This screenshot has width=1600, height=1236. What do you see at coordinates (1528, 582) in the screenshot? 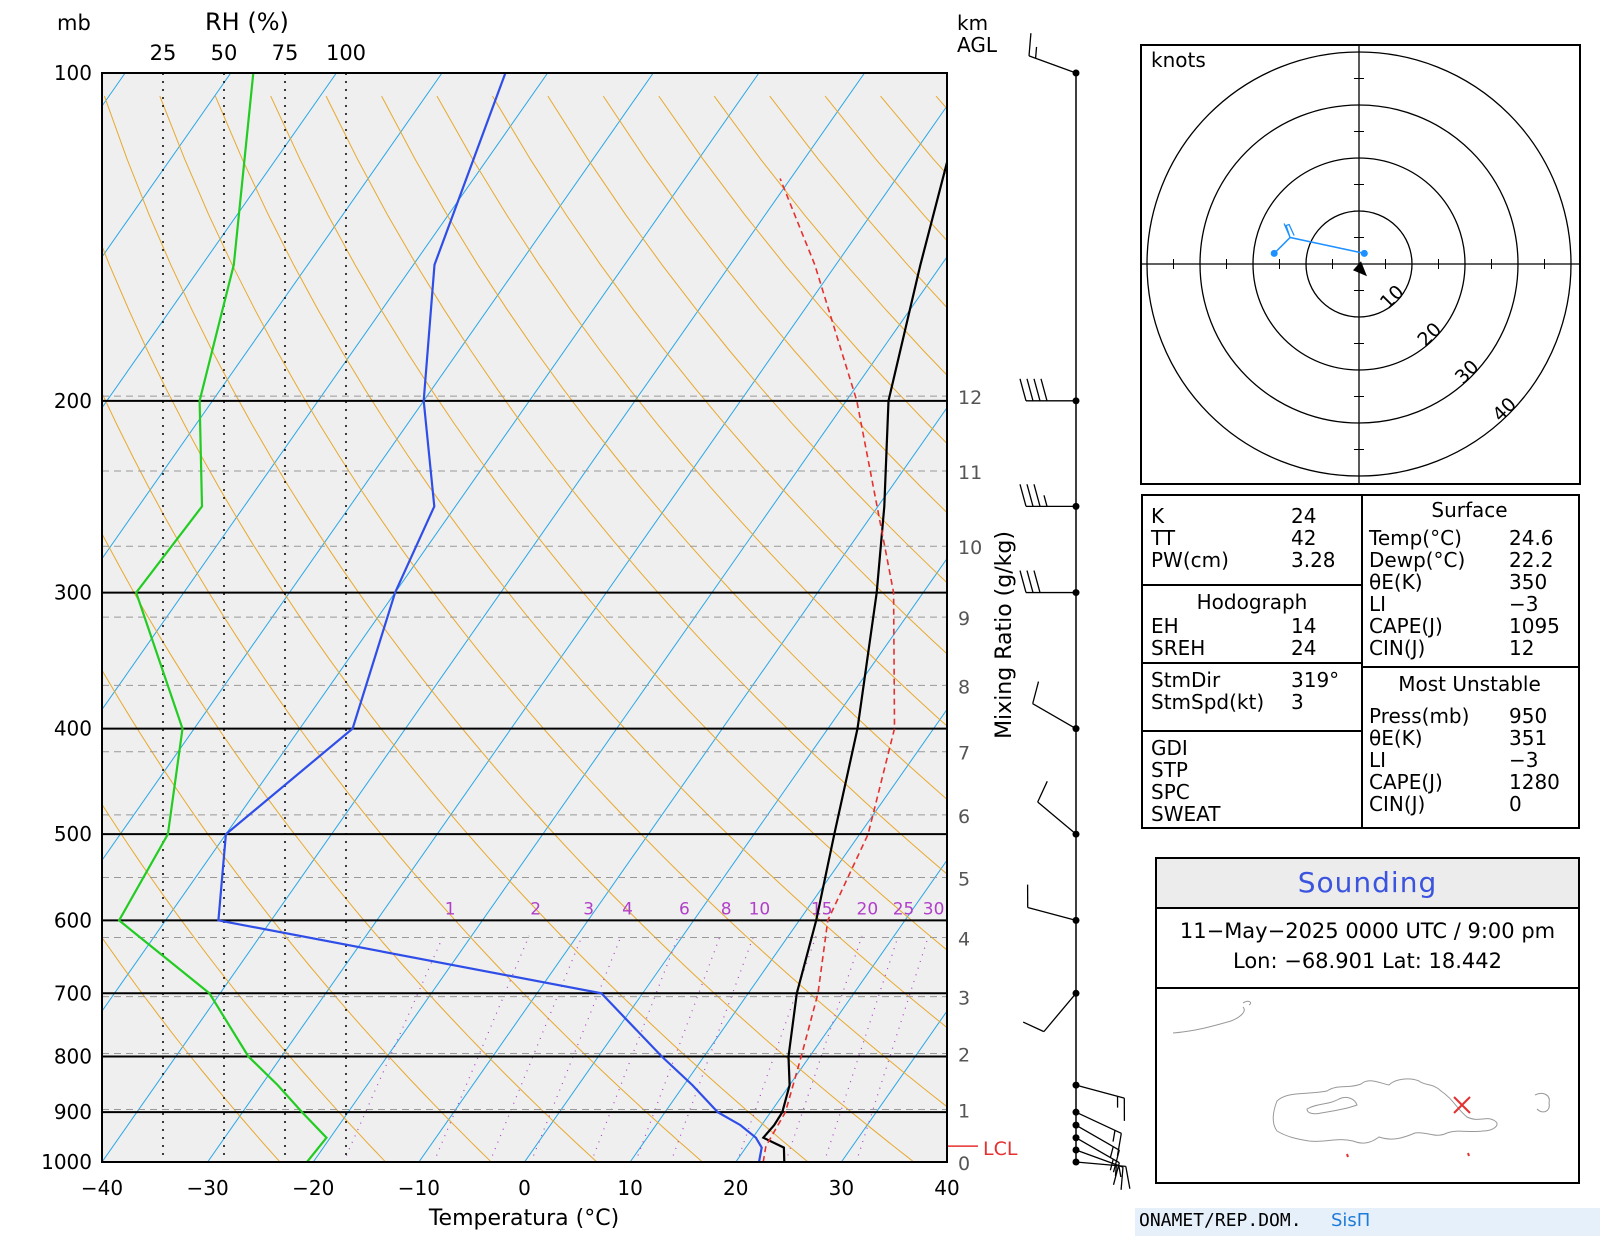
I see `surface-2-value: 350` at bounding box center [1528, 582].